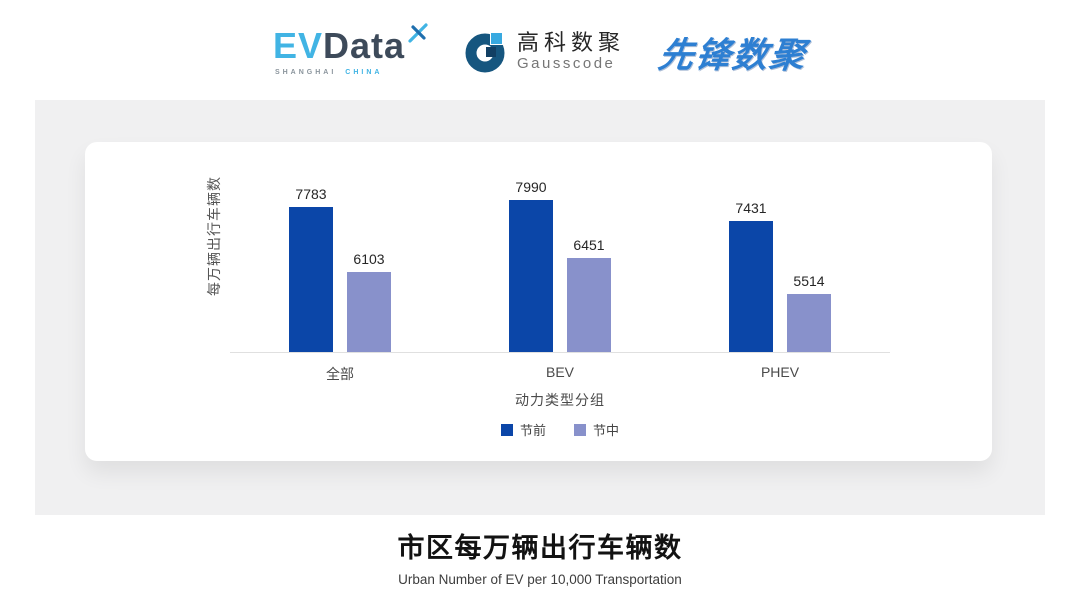 The width and height of the screenshot is (1080, 608). What do you see at coordinates (606, 430) in the screenshot?
I see `legend-label: 节中` at bounding box center [606, 430].